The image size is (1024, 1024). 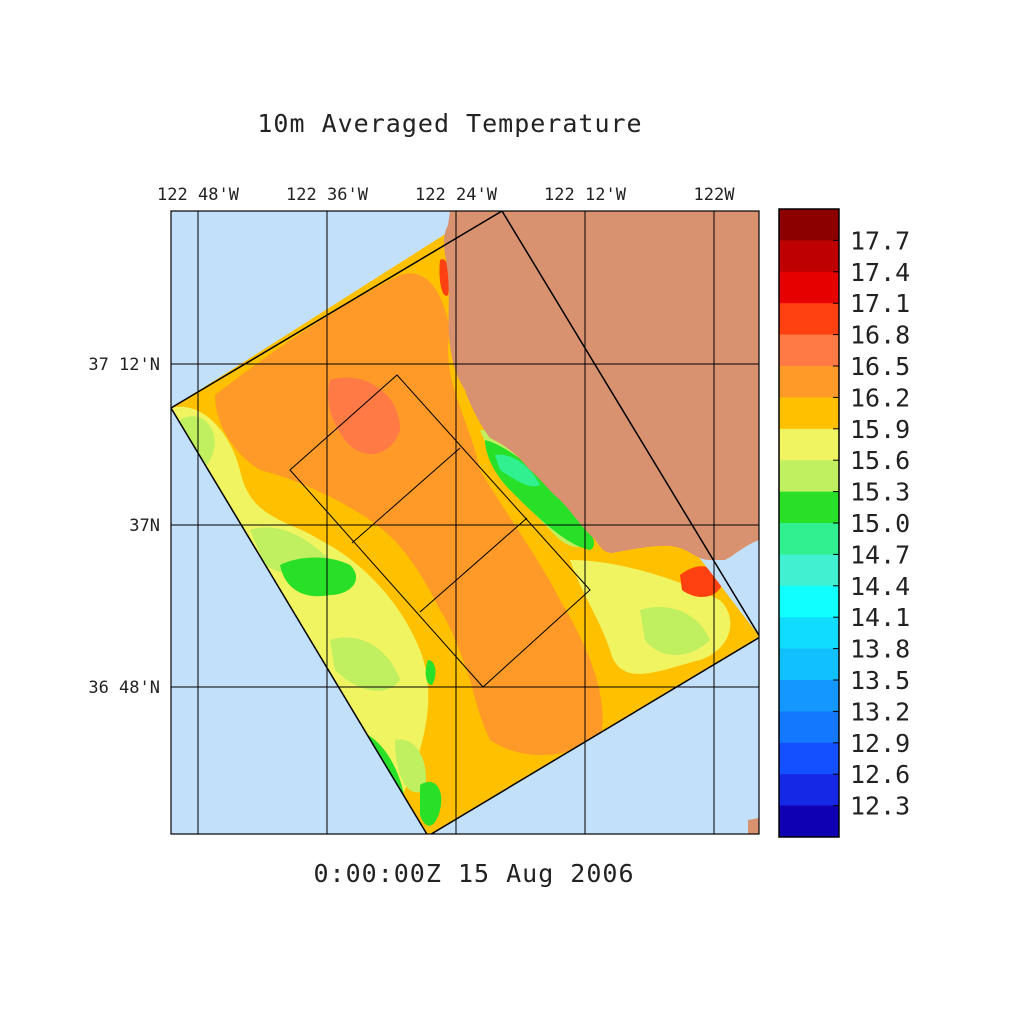 What do you see at coordinates (456, 195) in the screenshot?
I see `longitude-label: 122 24'W` at bounding box center [456, 195].